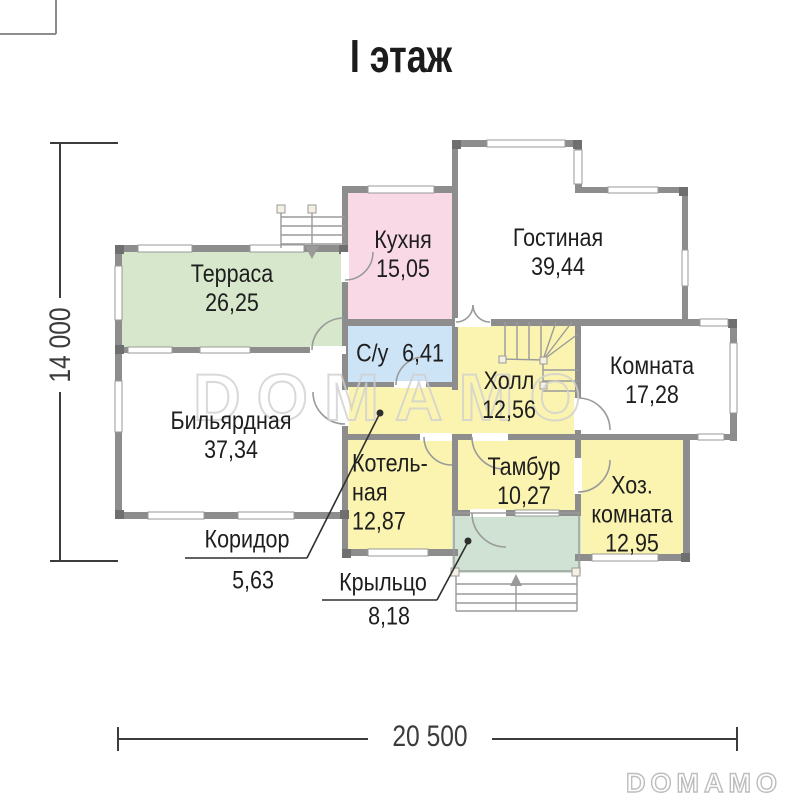 The height and width of the screenshot is (800, 800). What do you see at coordinates (652, 380) in the screenshot?
I see `label-room: Комната 17,28` at bounding box center [652, 380].